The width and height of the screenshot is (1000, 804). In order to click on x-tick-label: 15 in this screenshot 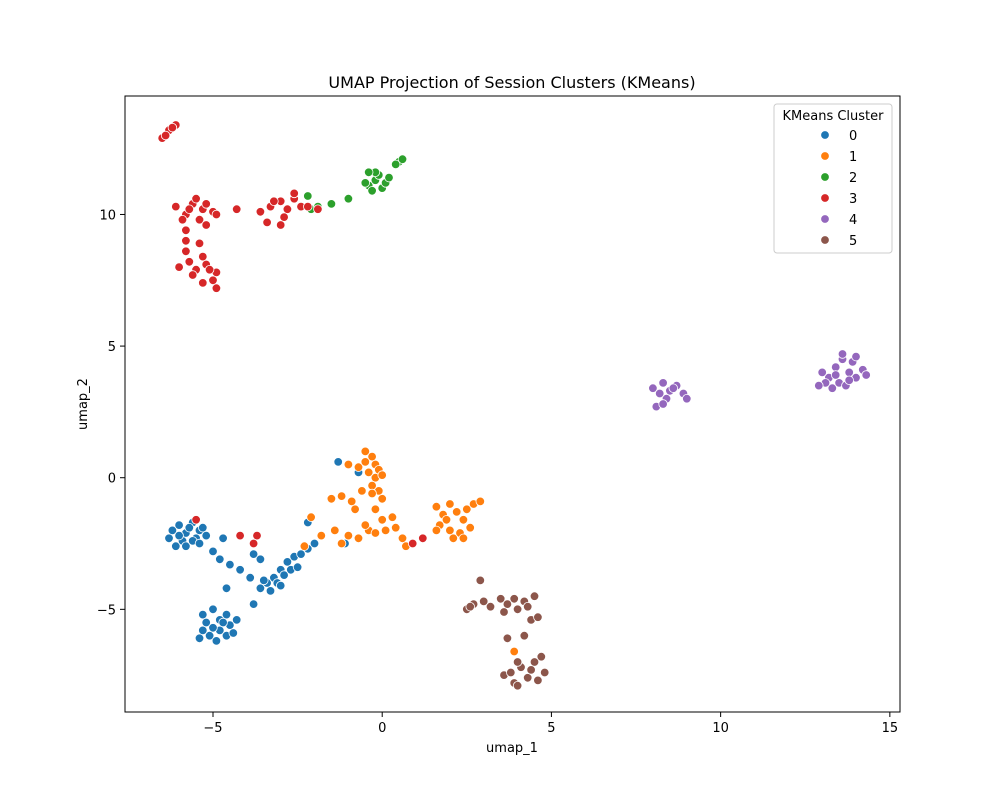, I will do `click(890, 728)`.